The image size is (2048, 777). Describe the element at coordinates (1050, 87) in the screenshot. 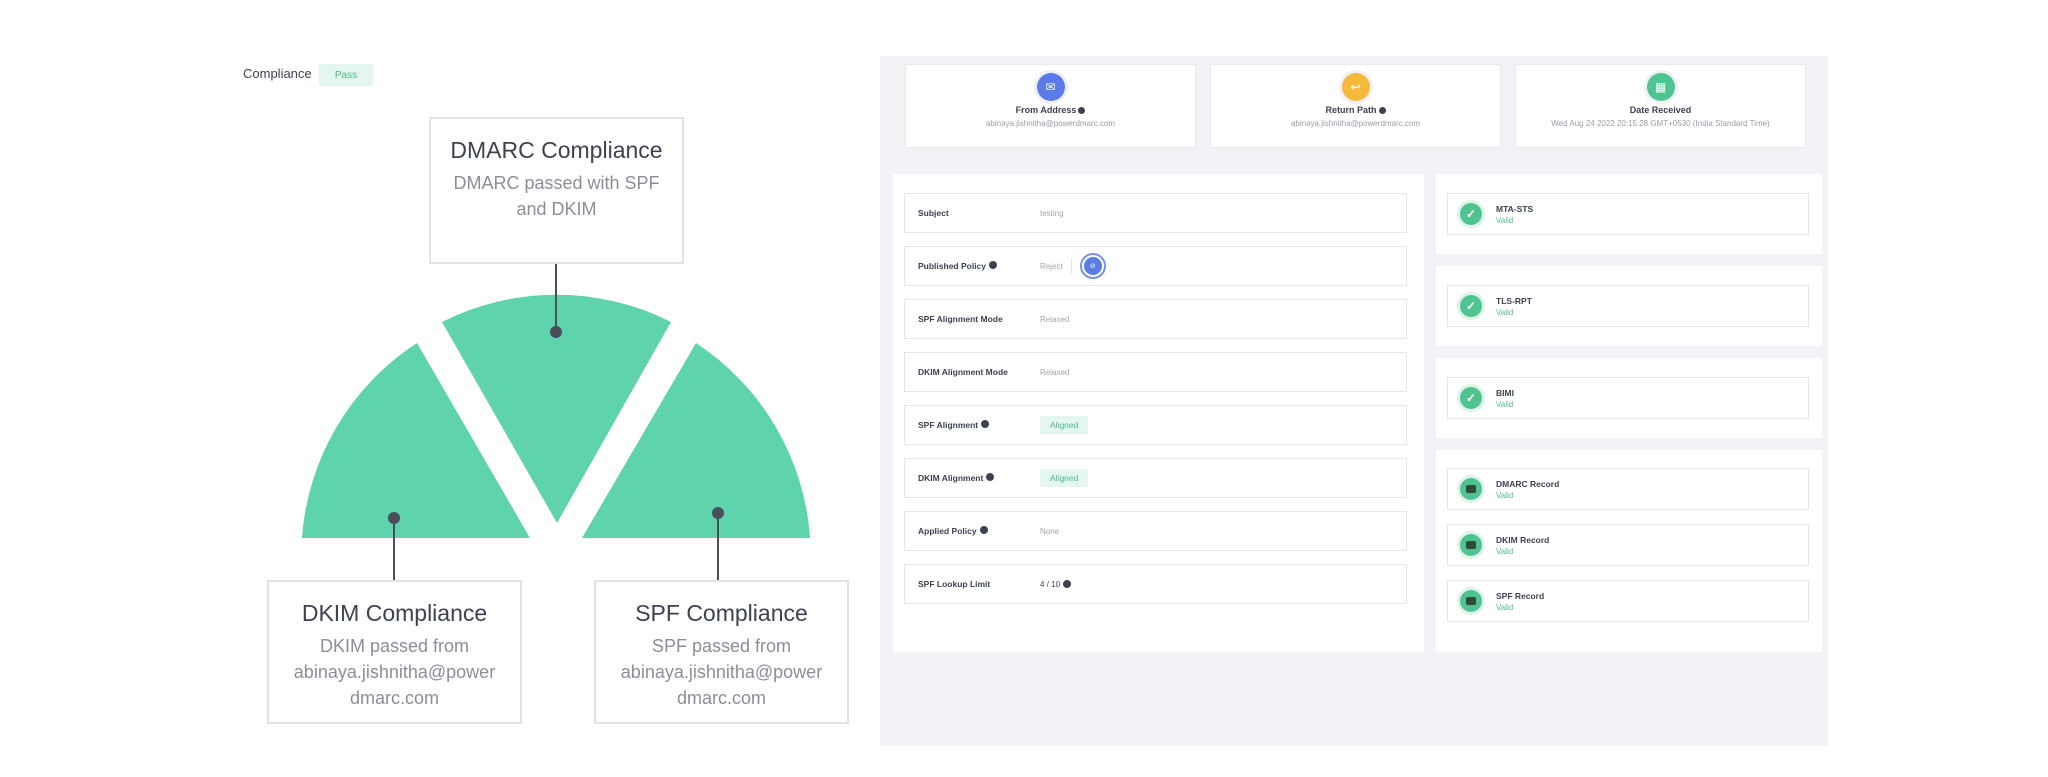

I see `envelope-icon: ✉` at that location.